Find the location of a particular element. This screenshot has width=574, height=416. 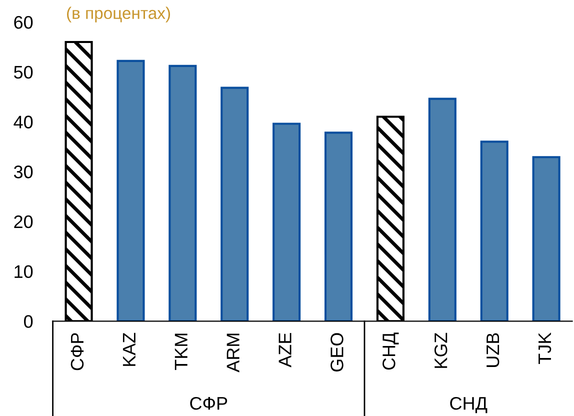

x-tick-label: GEO is located at coordinates (337, 352).